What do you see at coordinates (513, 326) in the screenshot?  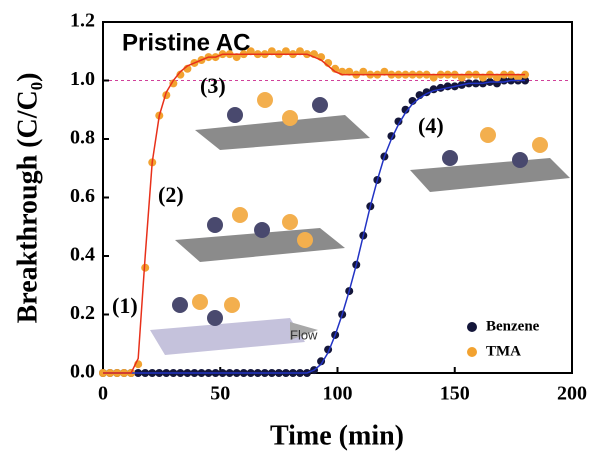 I see `legend-label: Benzene` at bounding box center [513, 326].